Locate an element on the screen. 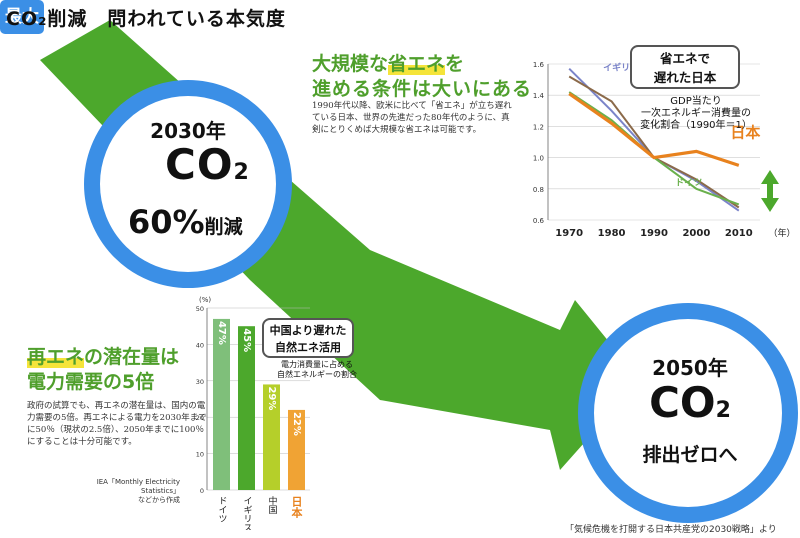  x-tick-label: 1970 is located at coordinates (569, 233).